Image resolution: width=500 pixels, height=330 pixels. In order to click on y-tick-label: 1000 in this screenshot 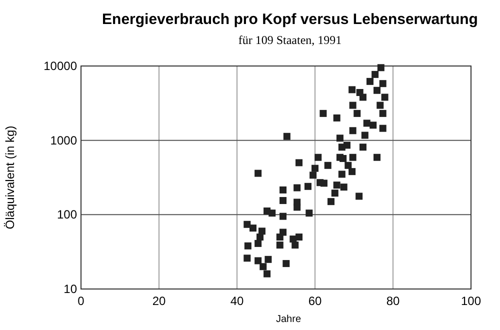, I will do `click(64, 140)`.